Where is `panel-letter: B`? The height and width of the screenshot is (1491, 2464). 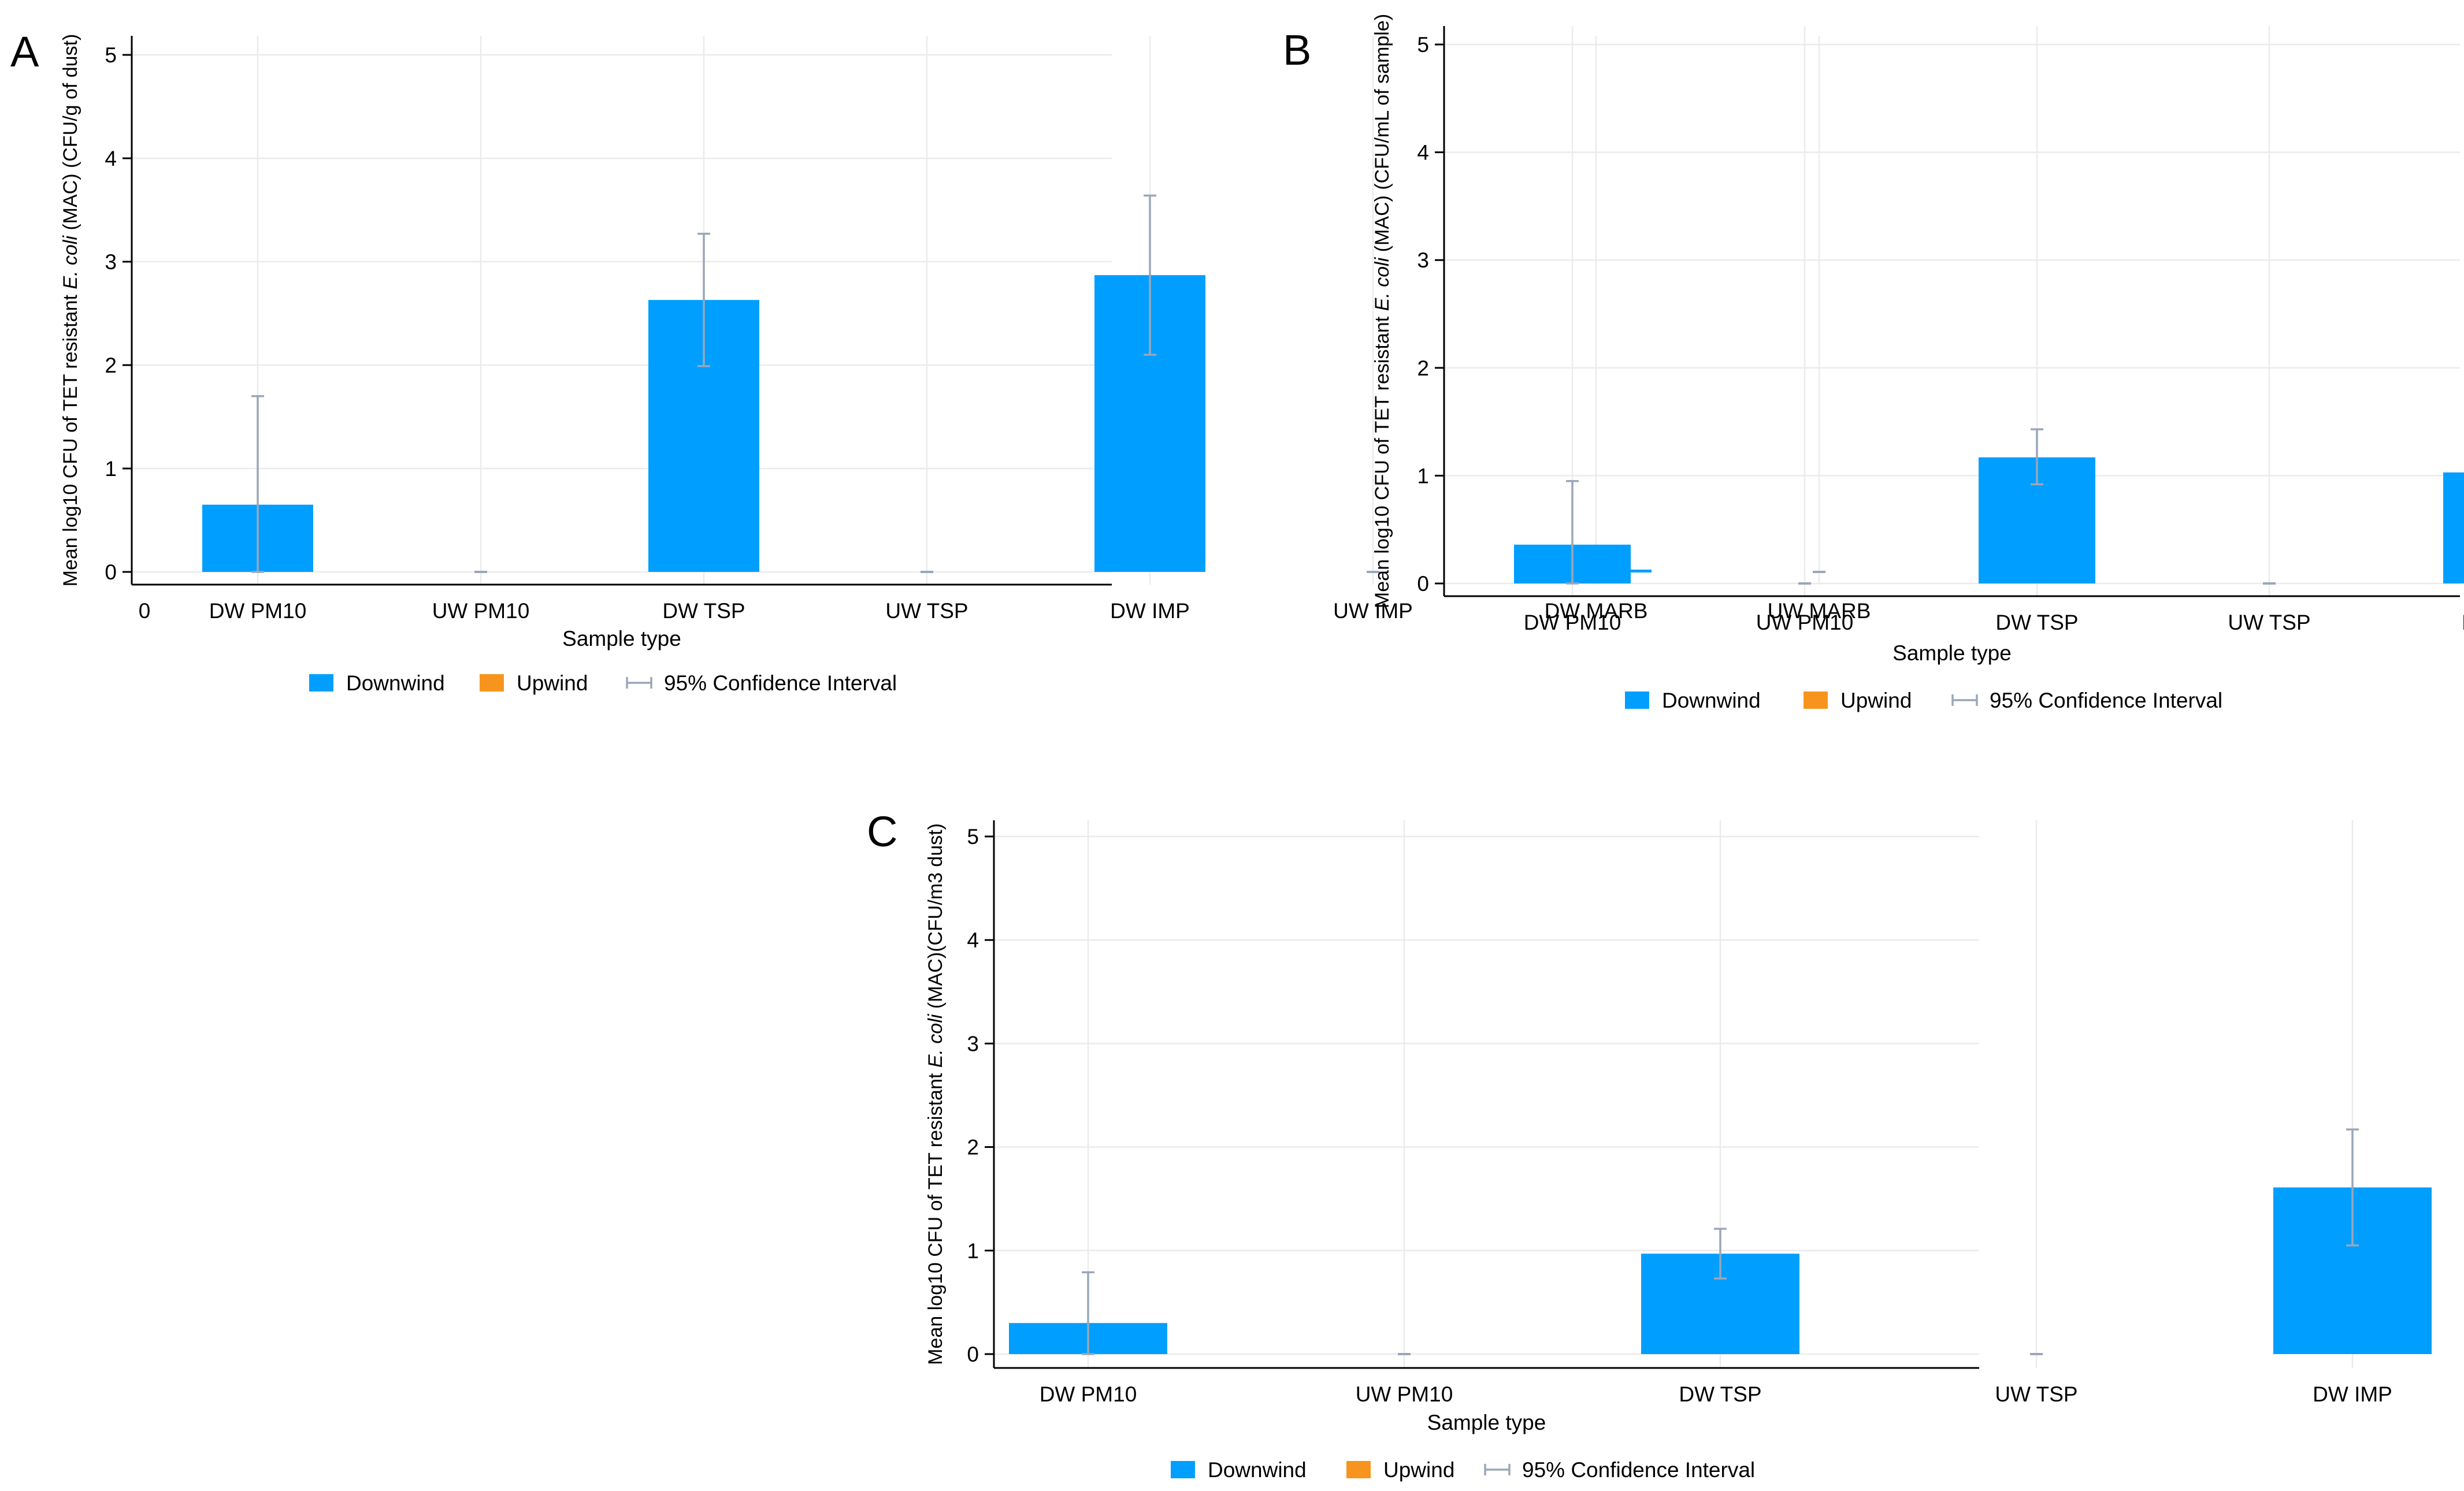 panel-letter: B is located at coordinates (1297, 50).